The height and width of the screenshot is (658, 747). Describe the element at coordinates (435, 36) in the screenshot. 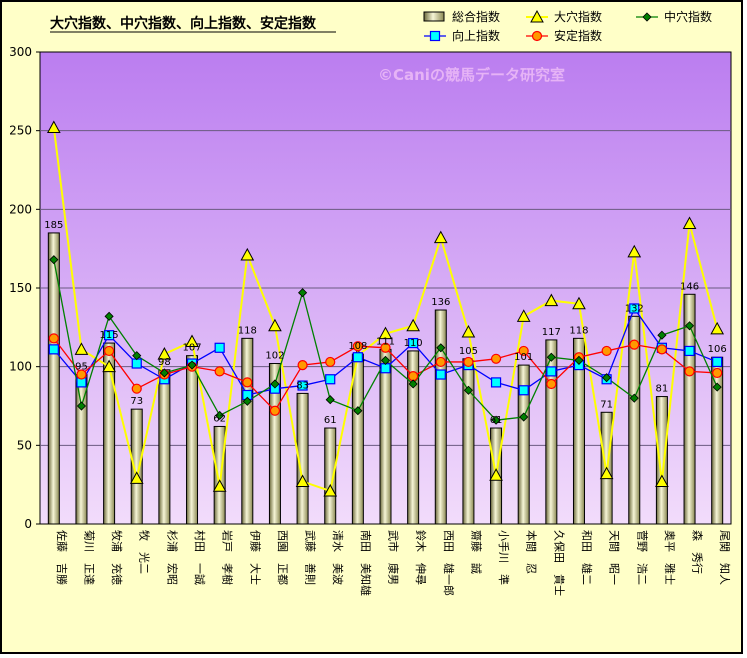

I see `legend-marker-square` at that location.